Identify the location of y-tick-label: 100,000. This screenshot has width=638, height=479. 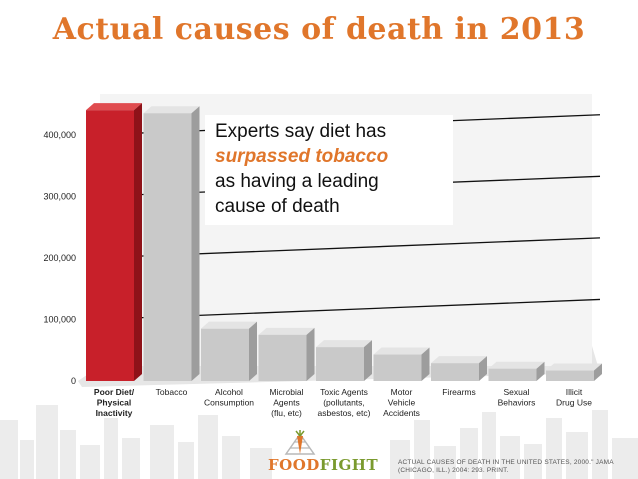
(59, 319).